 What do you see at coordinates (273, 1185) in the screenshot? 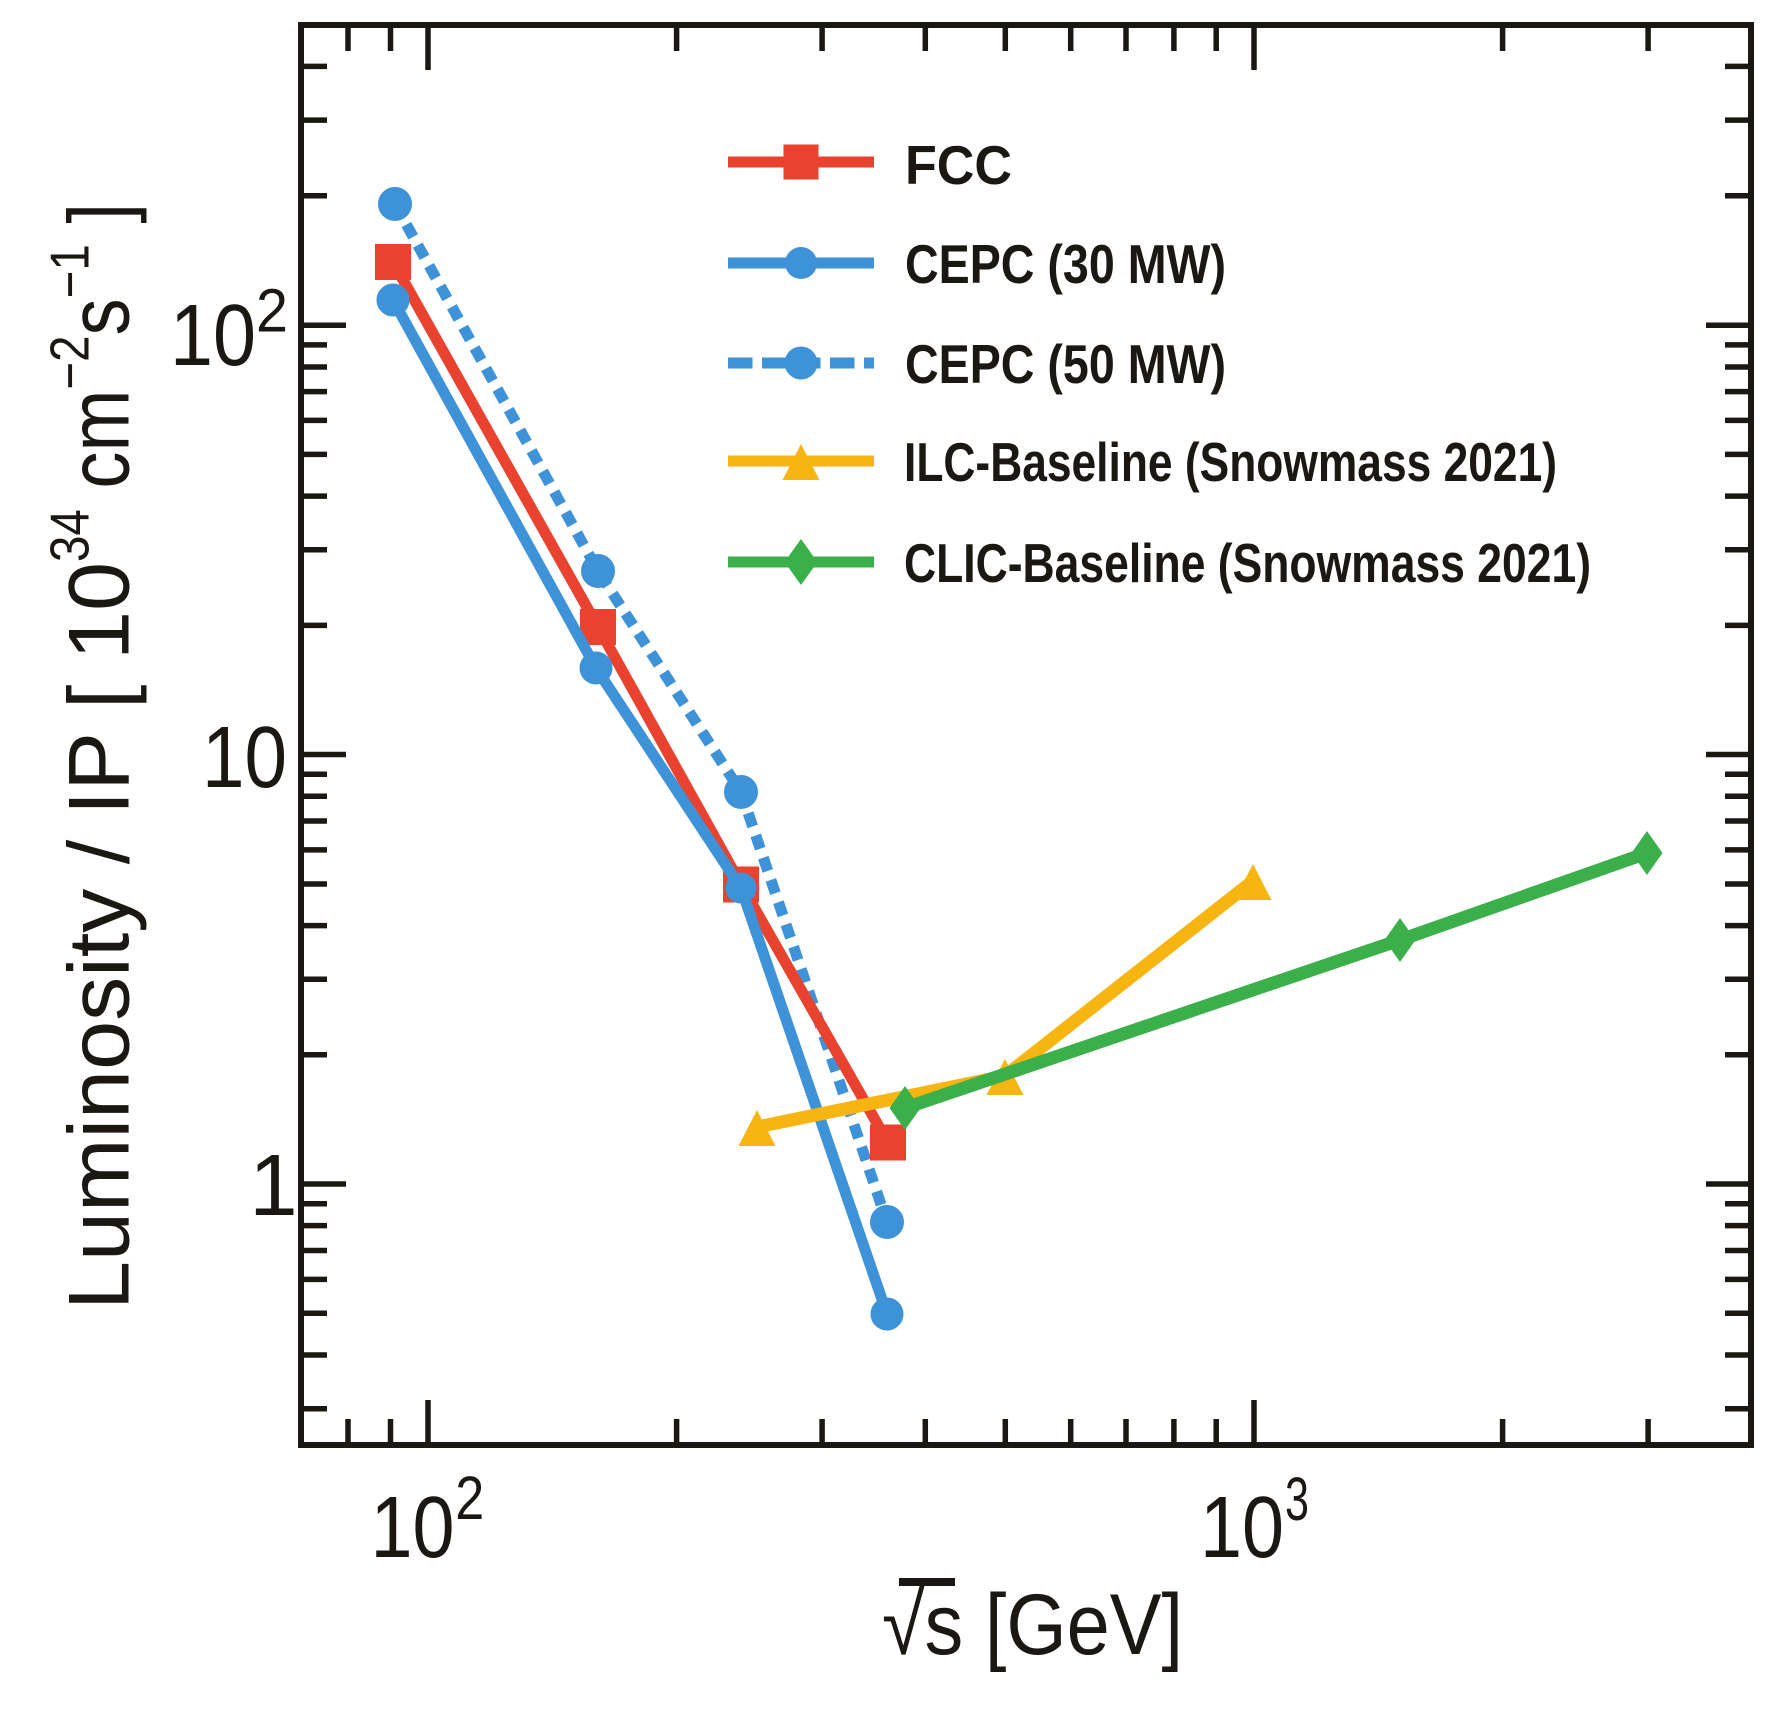
I see `svg-text: 1` at bounding box center [273, 1185].